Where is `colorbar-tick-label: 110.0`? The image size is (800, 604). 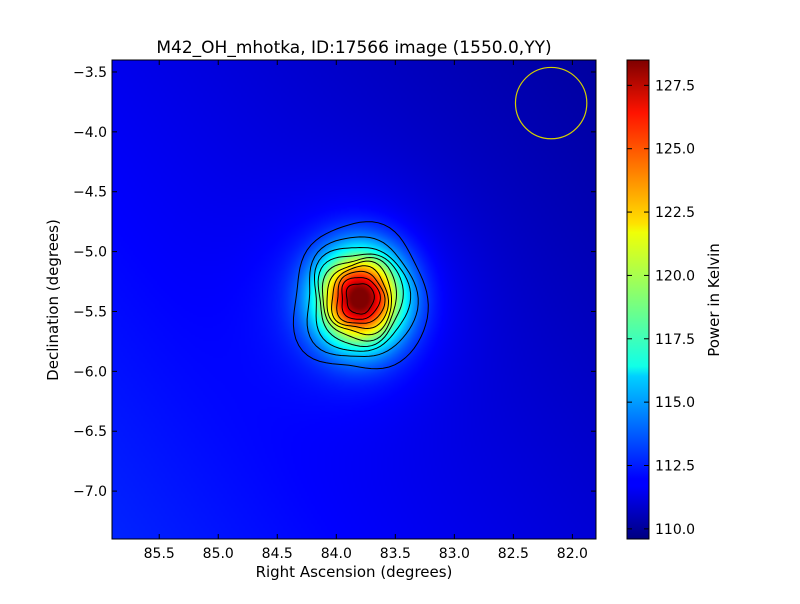
colorbar-tick-label: 110.0 is located at coordinates (675, 530).